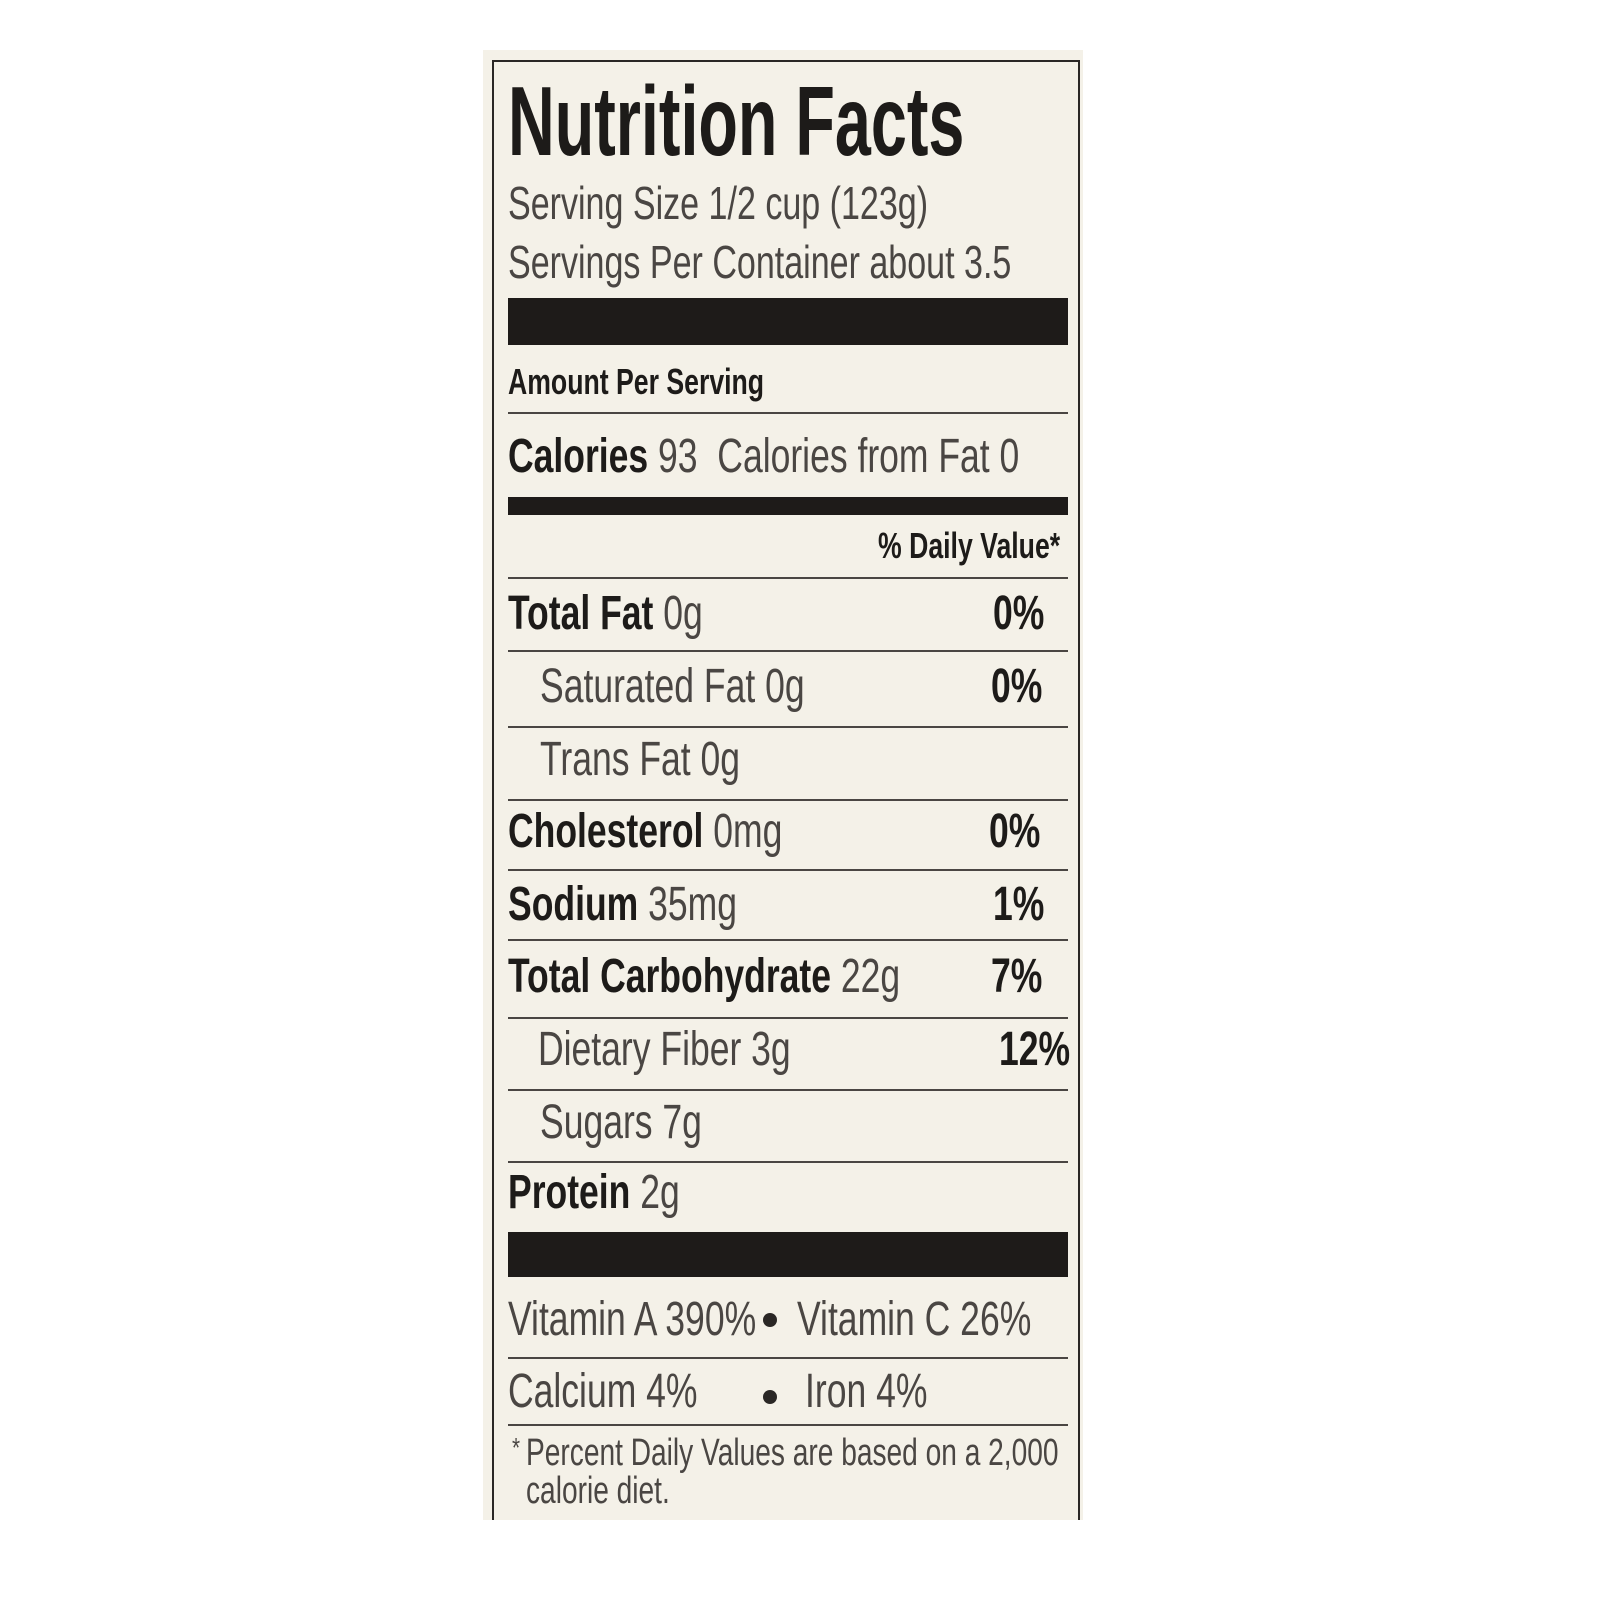 Image resolution: width=1600 pixels, height=1600 pixels. What do you see at coordinates (736, 121) in the screenshot?
I see `title: Nutrition Facts` at bounding box center [736, 121].